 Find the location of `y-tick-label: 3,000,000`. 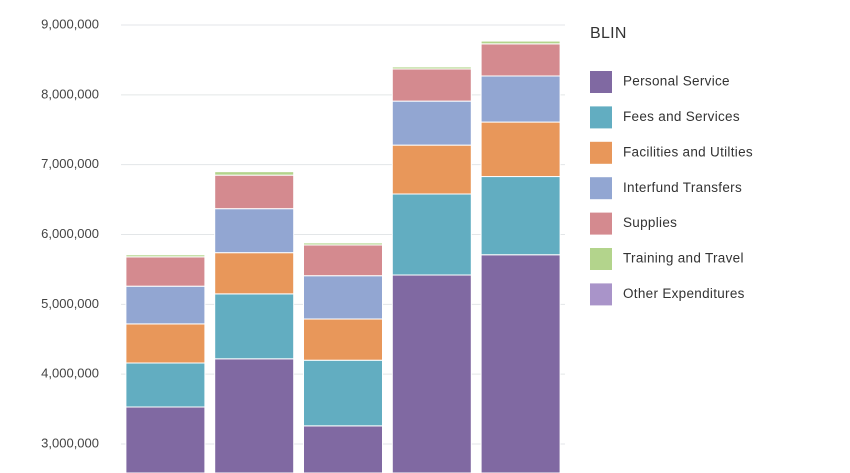

y-tick-label: 3,000,000 is located at coordinates (70, 442).